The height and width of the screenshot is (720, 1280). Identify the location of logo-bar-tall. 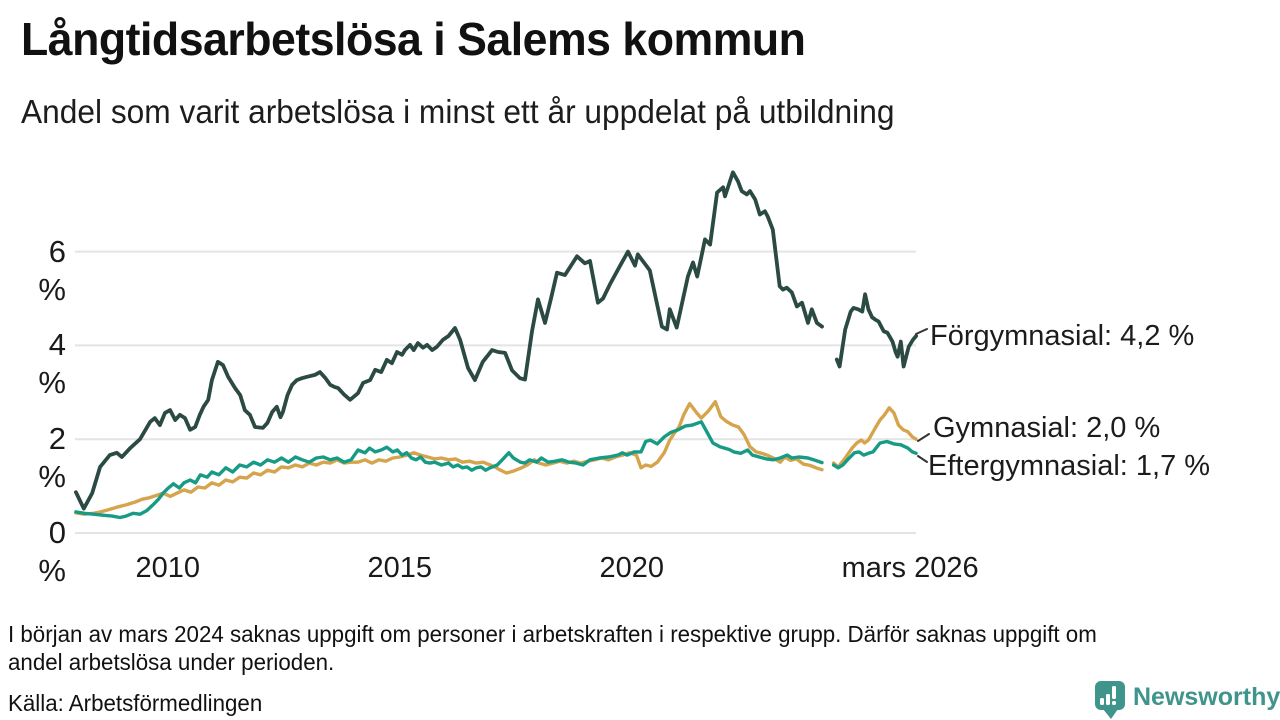
(1108, 699).